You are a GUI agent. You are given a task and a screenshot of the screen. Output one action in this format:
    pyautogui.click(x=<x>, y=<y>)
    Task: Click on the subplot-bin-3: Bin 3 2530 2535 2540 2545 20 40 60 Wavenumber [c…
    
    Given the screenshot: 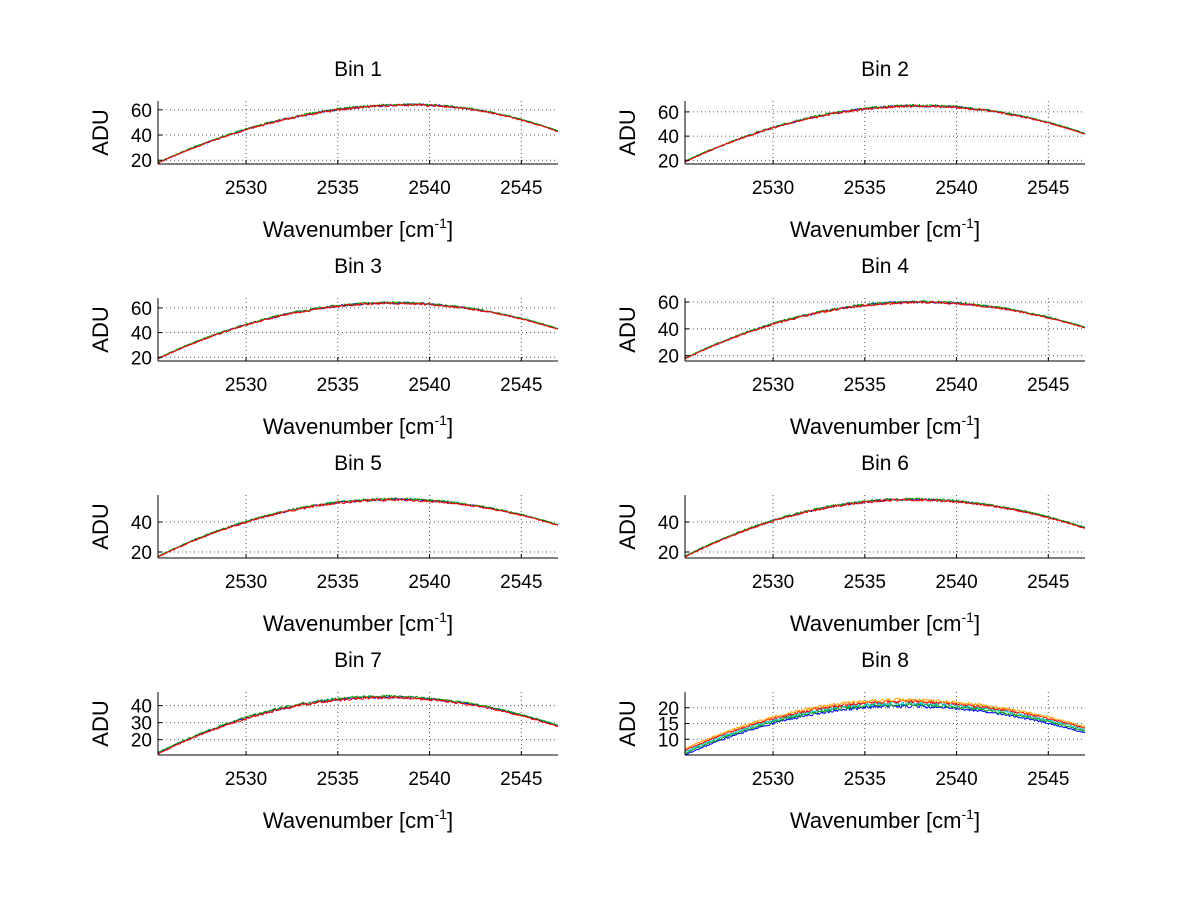 What is the action you would take?
    pyautogui.click(x=323, y=347)
    